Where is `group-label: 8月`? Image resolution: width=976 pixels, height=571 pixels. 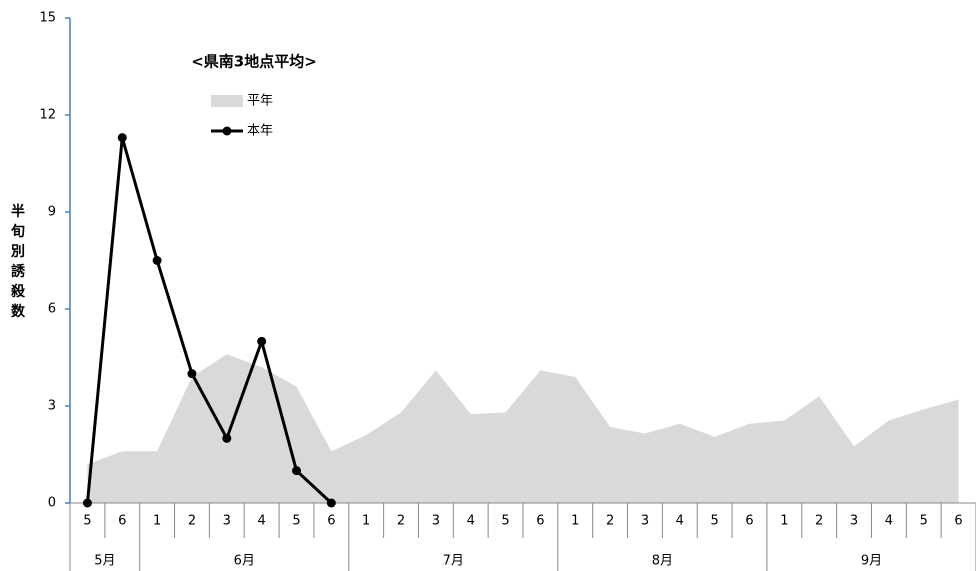 group-label: 8月 is located at coordinates (662, 561).